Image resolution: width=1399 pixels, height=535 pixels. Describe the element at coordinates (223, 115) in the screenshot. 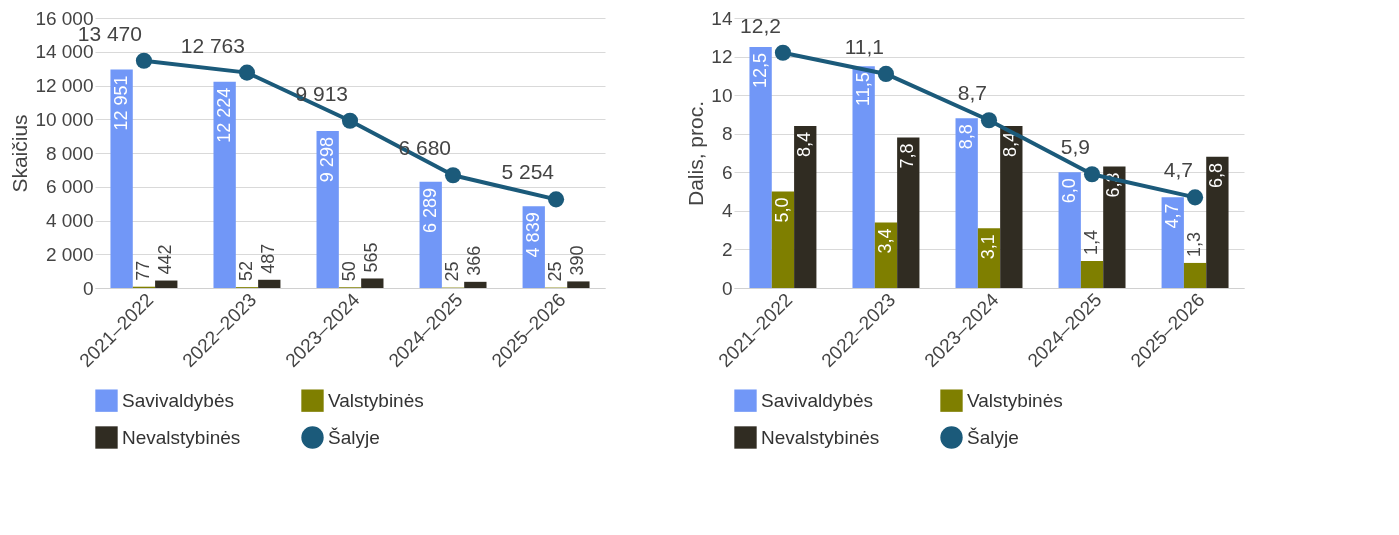

I see `data-label: 12 224` at that location.